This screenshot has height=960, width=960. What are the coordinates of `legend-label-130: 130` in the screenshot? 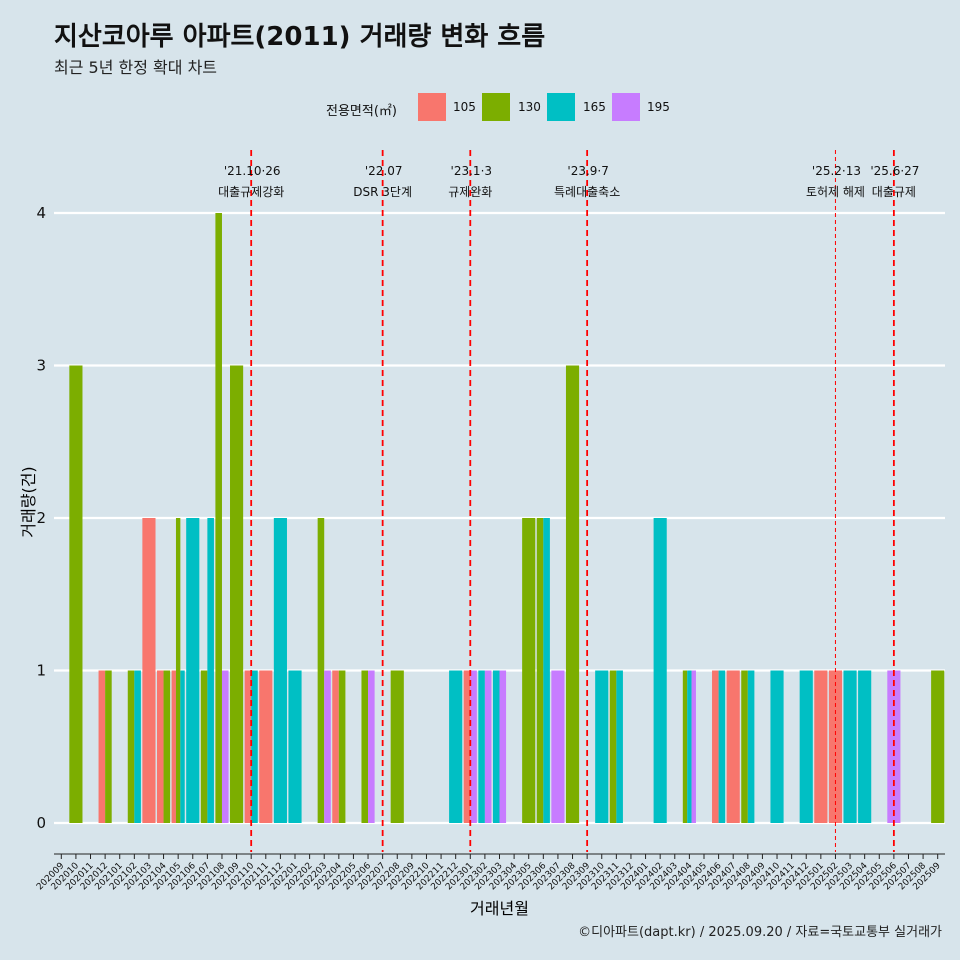 It's located at (529, 107).